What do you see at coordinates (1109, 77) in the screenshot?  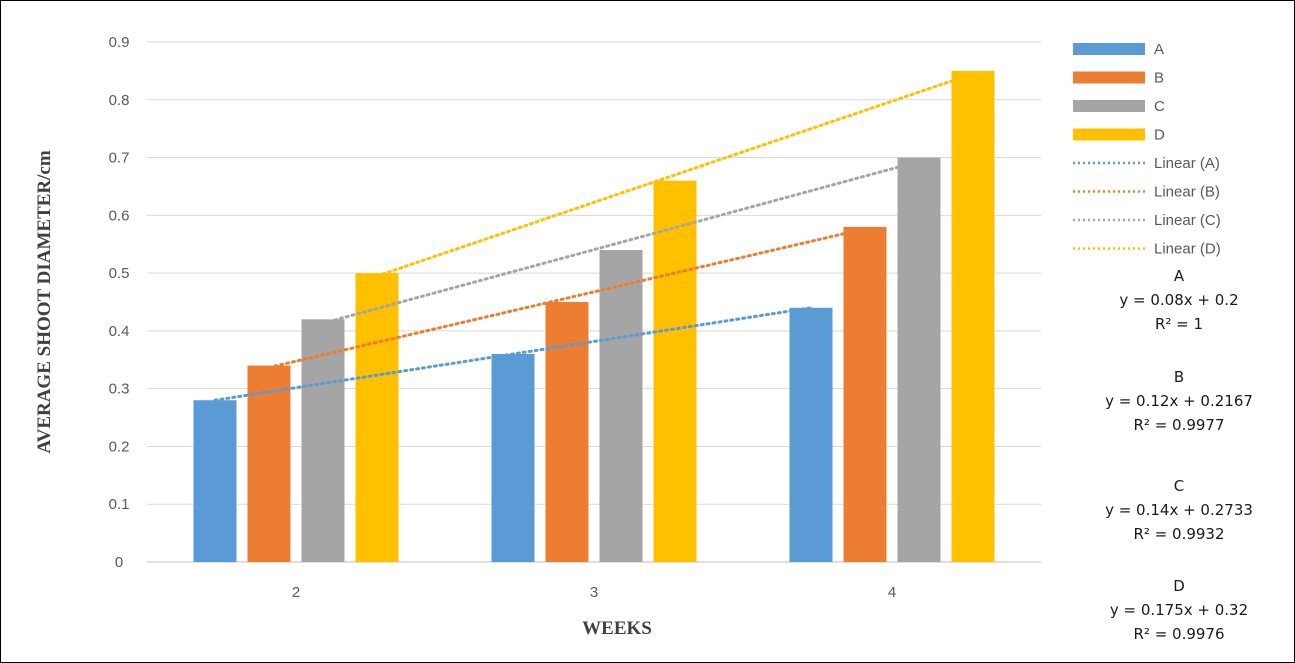 I see `legend-swatch-b` at bounding box center [1109, 77].